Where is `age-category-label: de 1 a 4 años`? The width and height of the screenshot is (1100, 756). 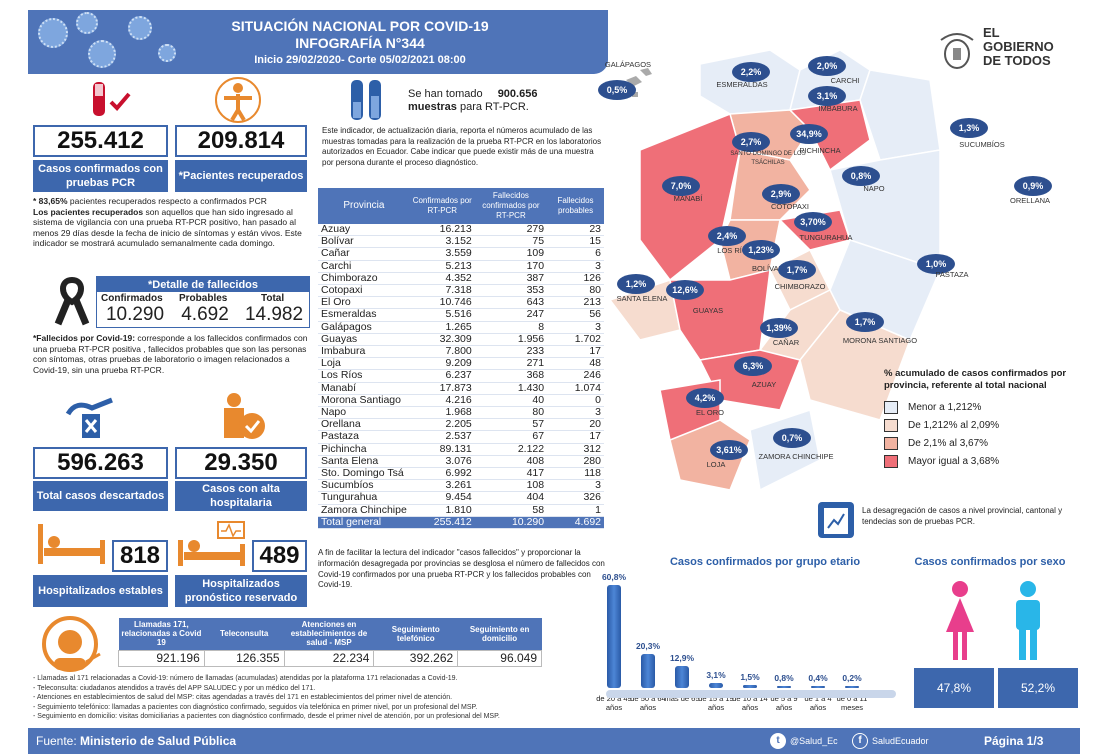
age-category-label: de 1 a 4 años is located at coordinates (818, 703).